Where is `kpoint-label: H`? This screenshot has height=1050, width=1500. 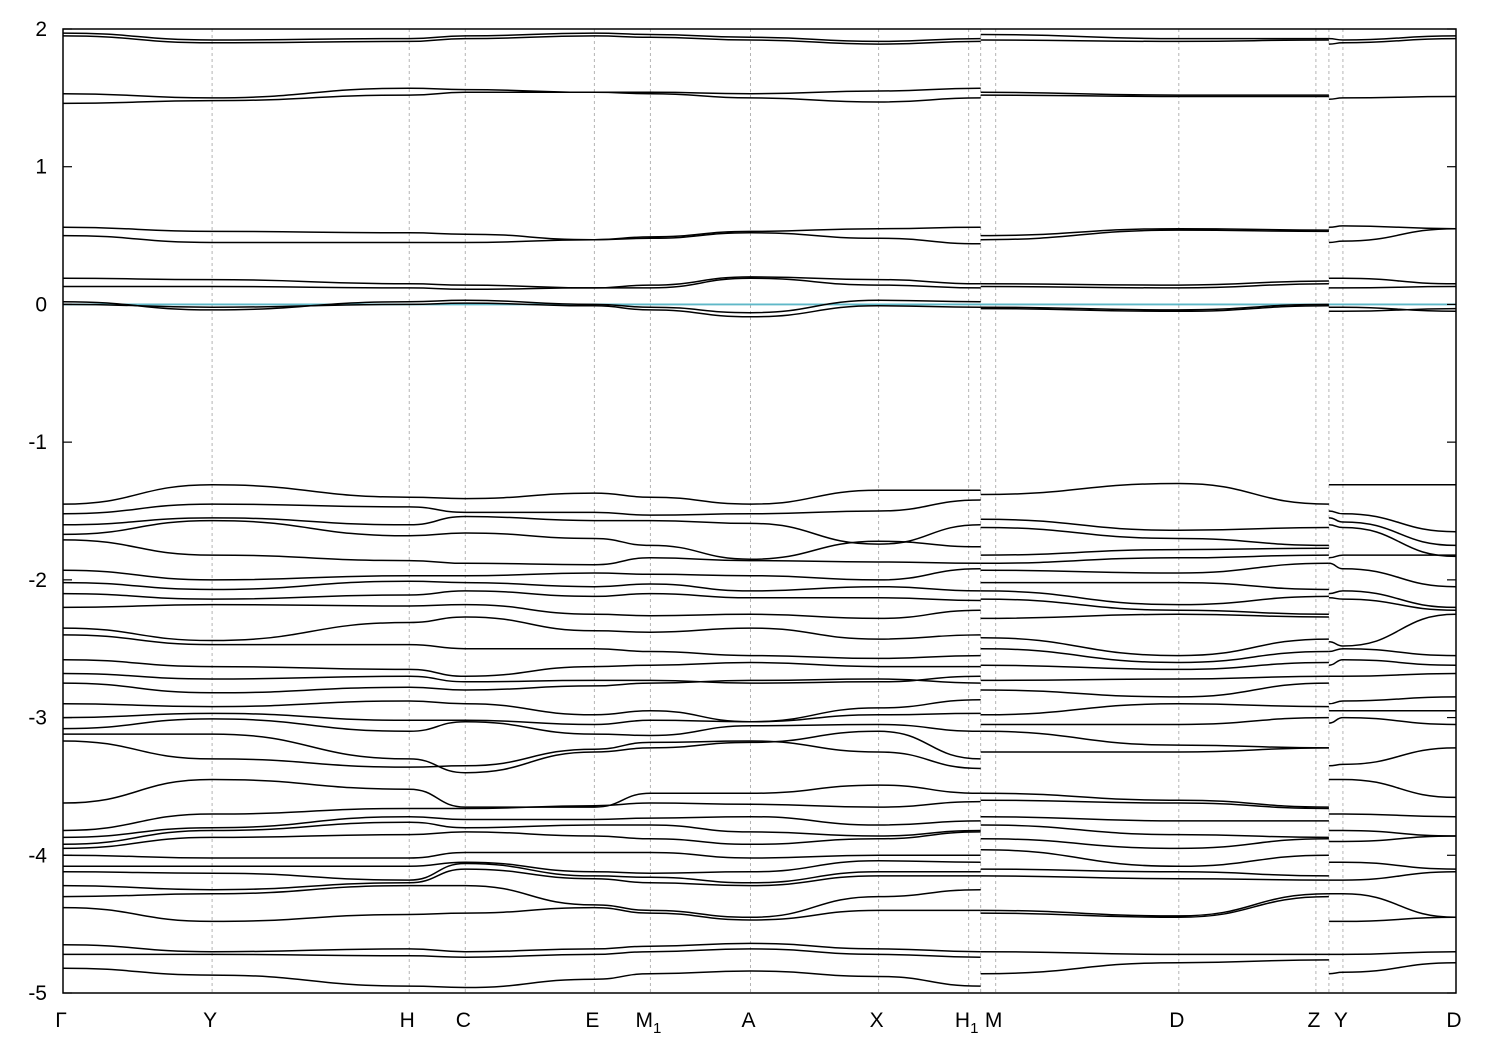 kpoint-label: H is located at coordinates (407, 1020).